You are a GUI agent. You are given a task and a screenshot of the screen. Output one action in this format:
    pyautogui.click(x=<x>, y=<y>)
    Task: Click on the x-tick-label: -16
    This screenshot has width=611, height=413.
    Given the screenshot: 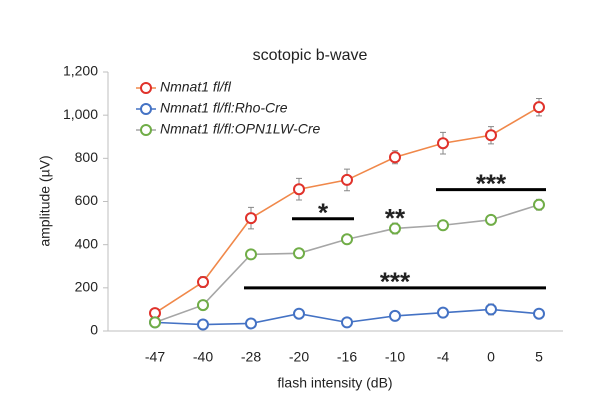 What is the action you would take?
    pyautogui.click(x=347, y=357)
    